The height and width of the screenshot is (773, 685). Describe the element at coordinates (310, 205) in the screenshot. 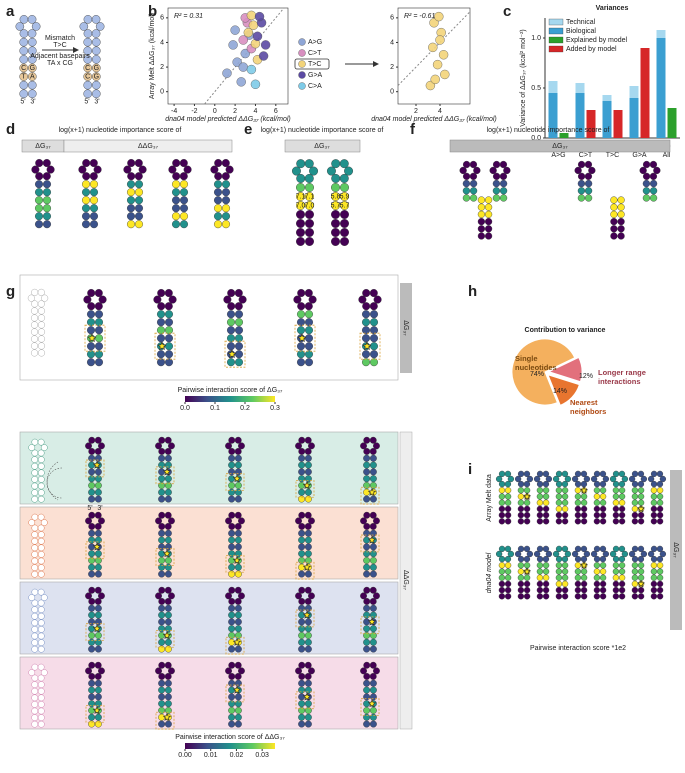

I see `score-label: 7.0` at that location.